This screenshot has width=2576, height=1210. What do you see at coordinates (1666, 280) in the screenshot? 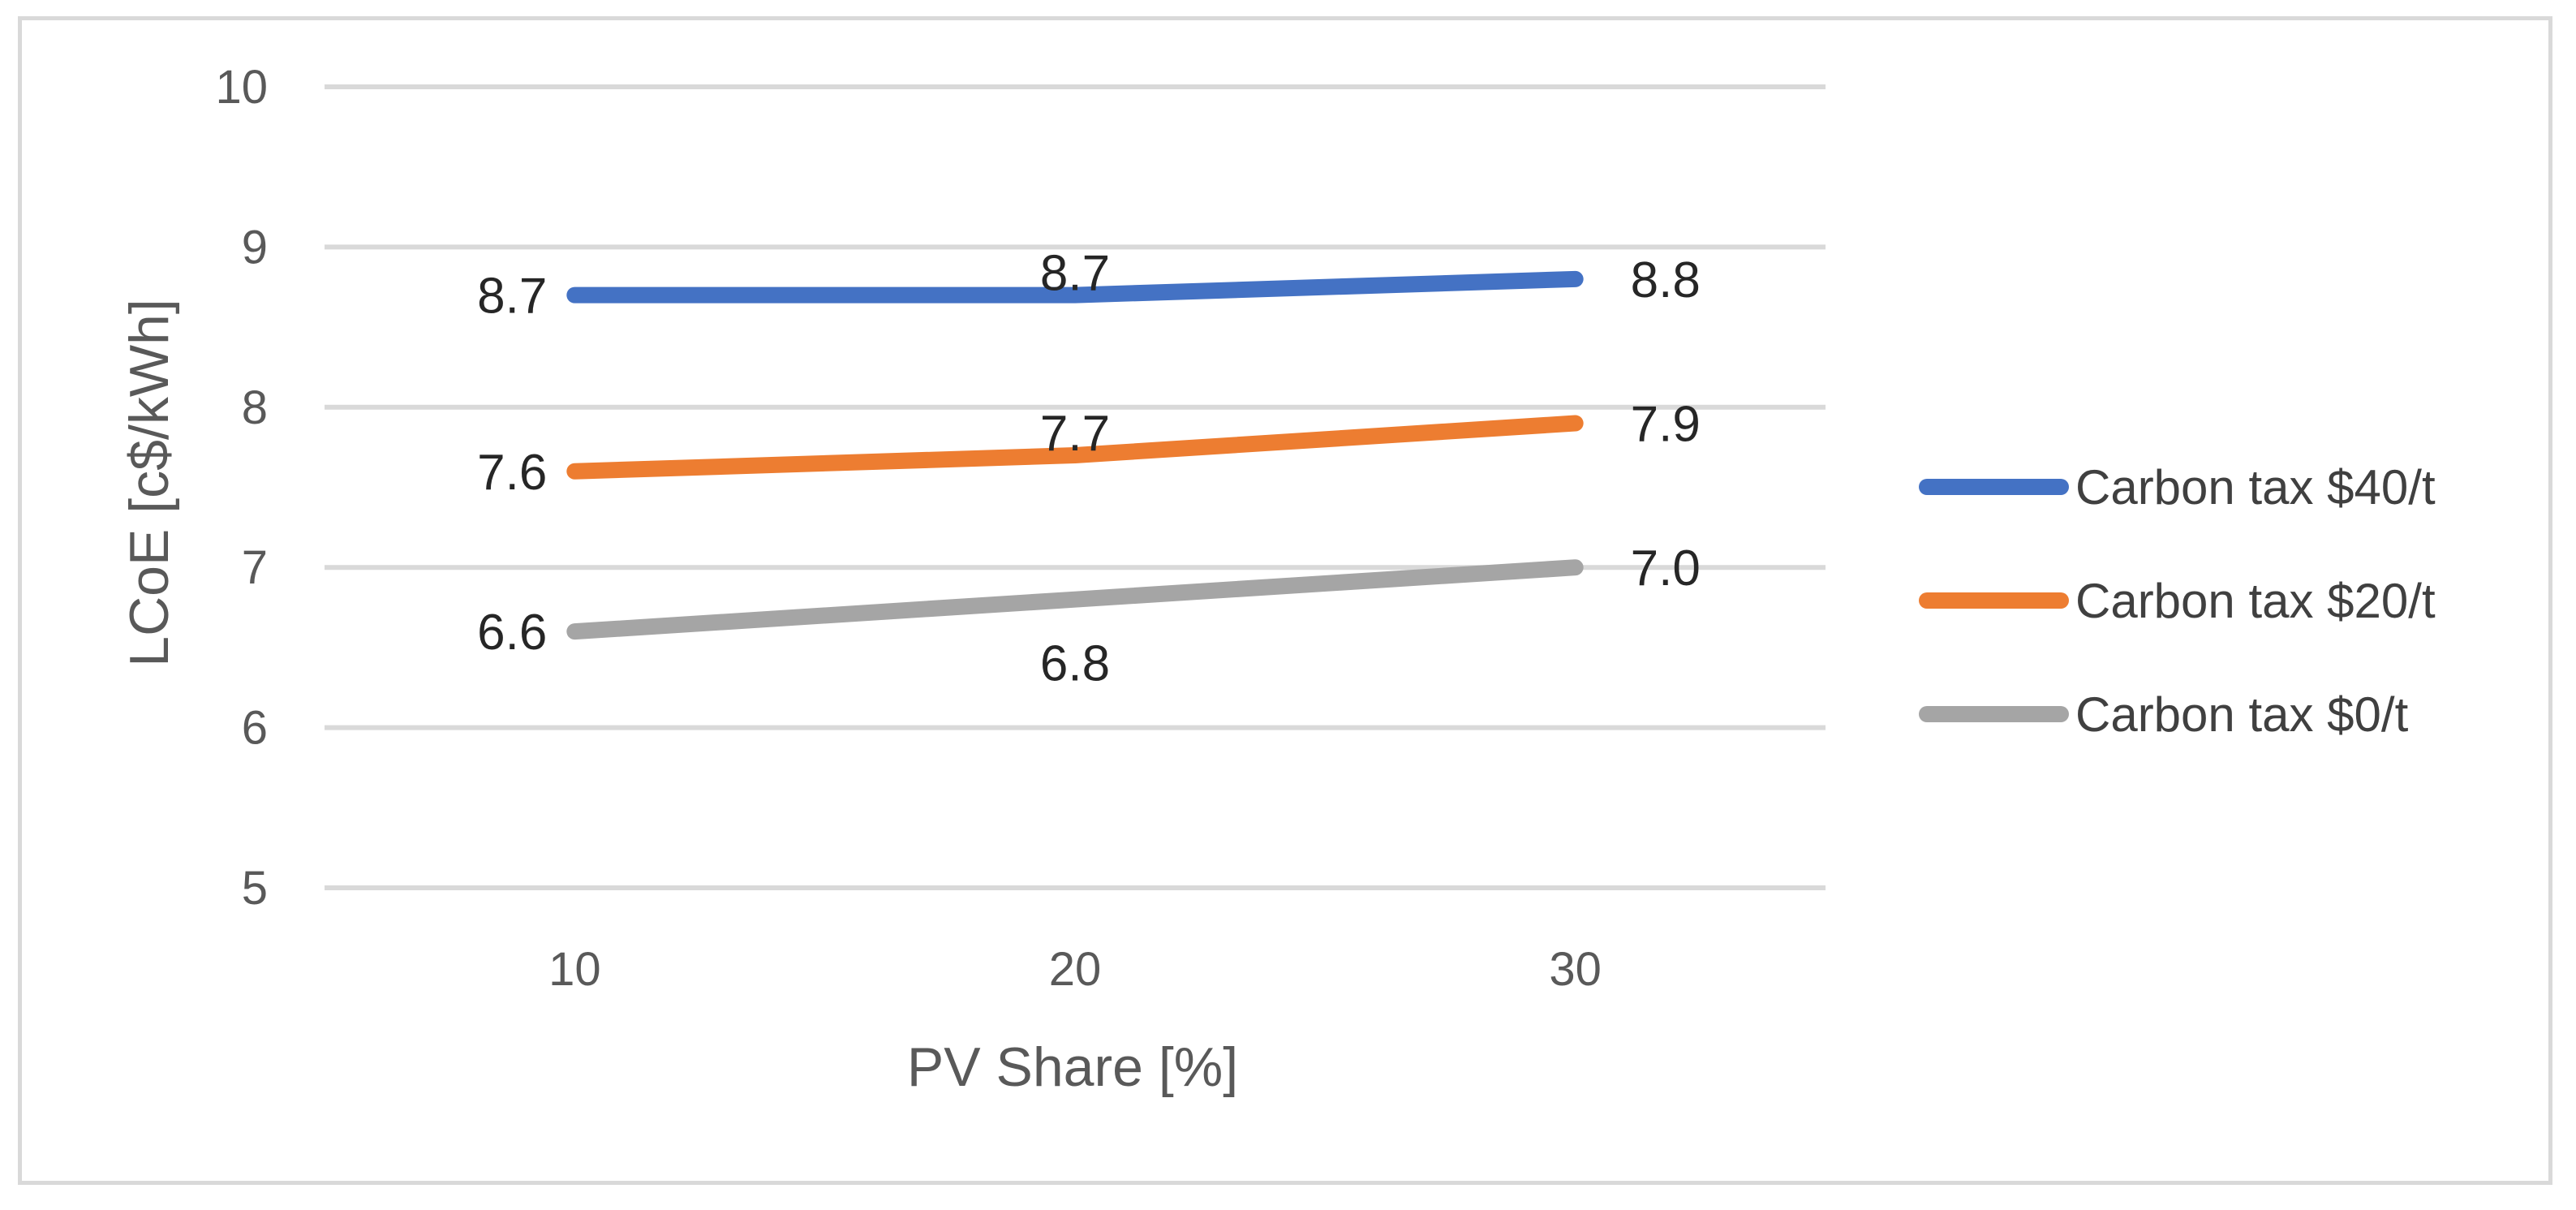
I see `data-label: 8.8` at bounding box center [1666, 280].